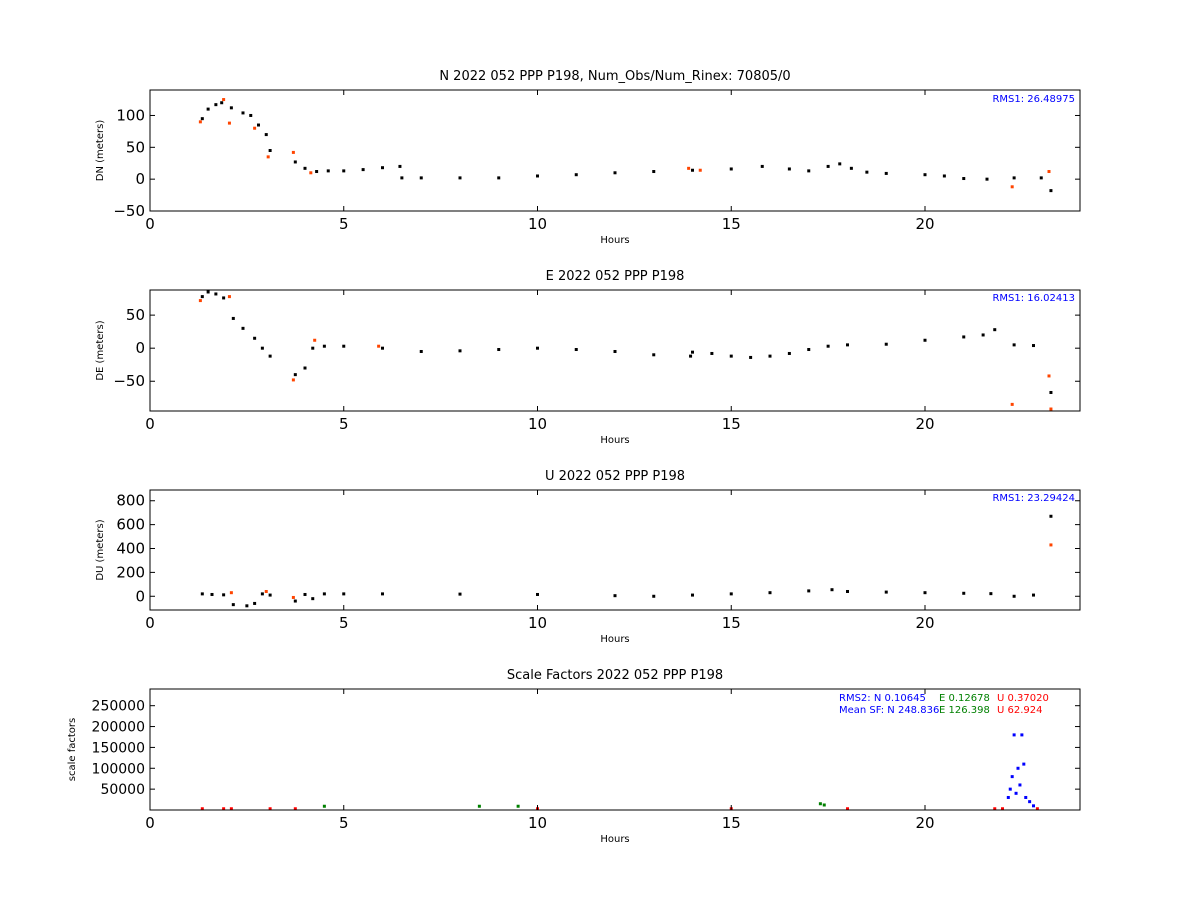 Image resolution: width=1200 pixels, height=900 pixels. What do you see at coordinates (1033, 298) in the screenshot?
I see `rms-annotation: RMS1: 16.02413` at bounding box center [1033, 298].